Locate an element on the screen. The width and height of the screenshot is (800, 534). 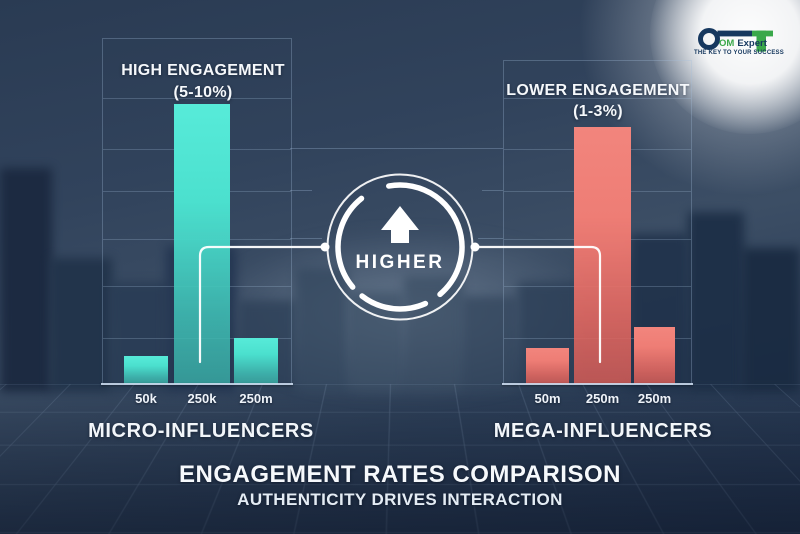
tick-label-50m: 50m is located at coordinates (547, 398).